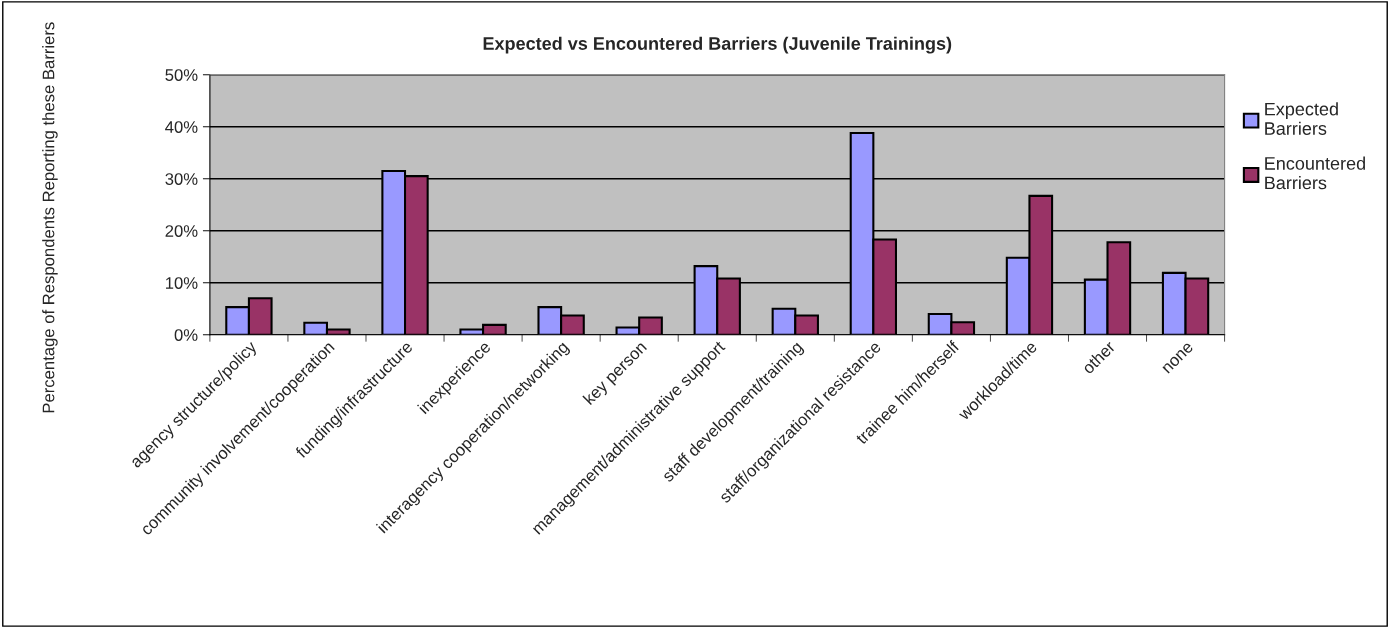 Image resolution: width=1390 pixels, height=628 pixels. What do you see at coordinates (1315, 173) in the screenshot?
I see `legend-label: Encountered Barriers` at bounding box center [1315, 173].